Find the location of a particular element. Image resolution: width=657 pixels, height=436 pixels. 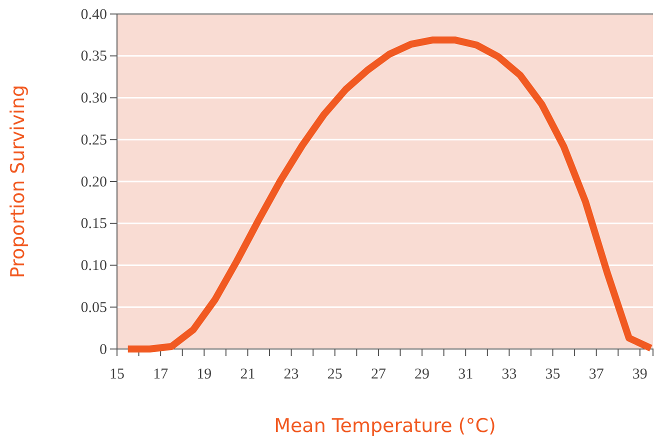

x-tick-label: 37 is located at coordinates (596, 374).